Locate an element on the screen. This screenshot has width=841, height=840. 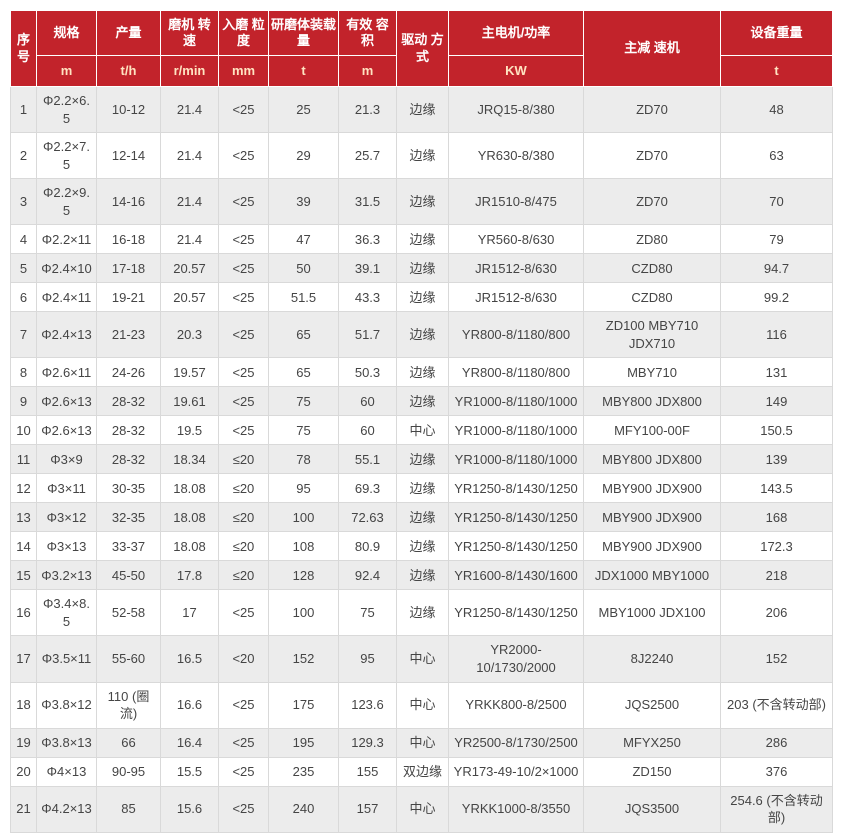
header-feed-size: 入磨 粒度 is located at coordinates (243, 33).